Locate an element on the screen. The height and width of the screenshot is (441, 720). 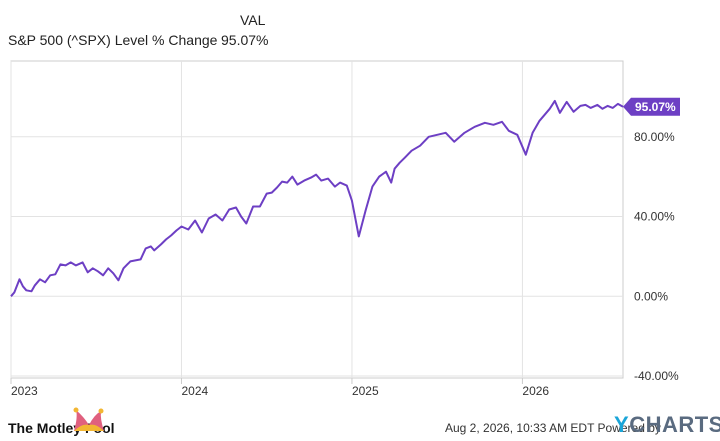
y-tick-label: 40.00% is located at coordinates (654, 217).